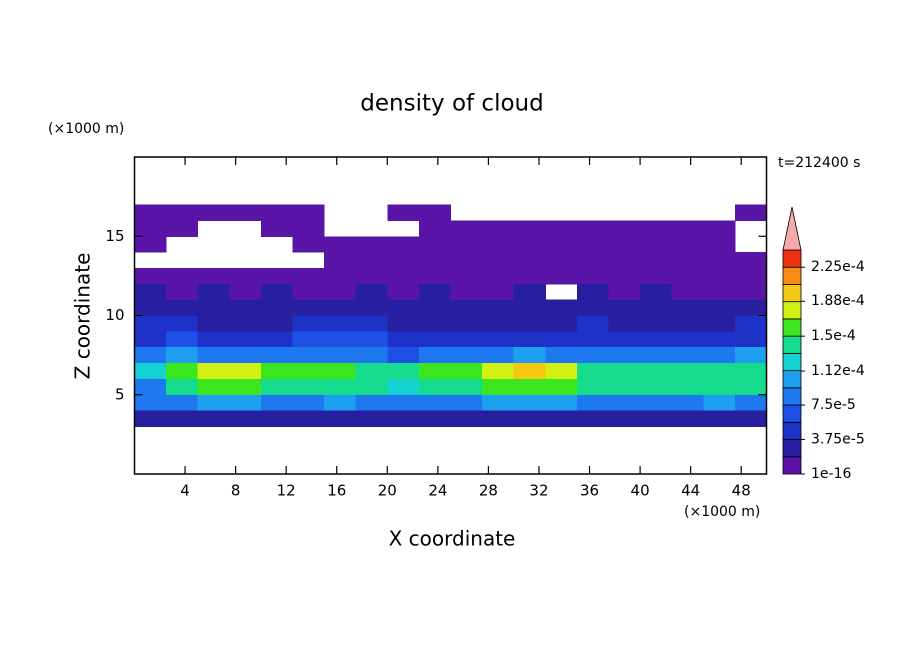 Image resolution: width=904 pixels, height=658 pixels. What do you see at coordinates (185, 491) in the screenshot?
I see `x-tick-label: 4` at bounding box center [185, 491].